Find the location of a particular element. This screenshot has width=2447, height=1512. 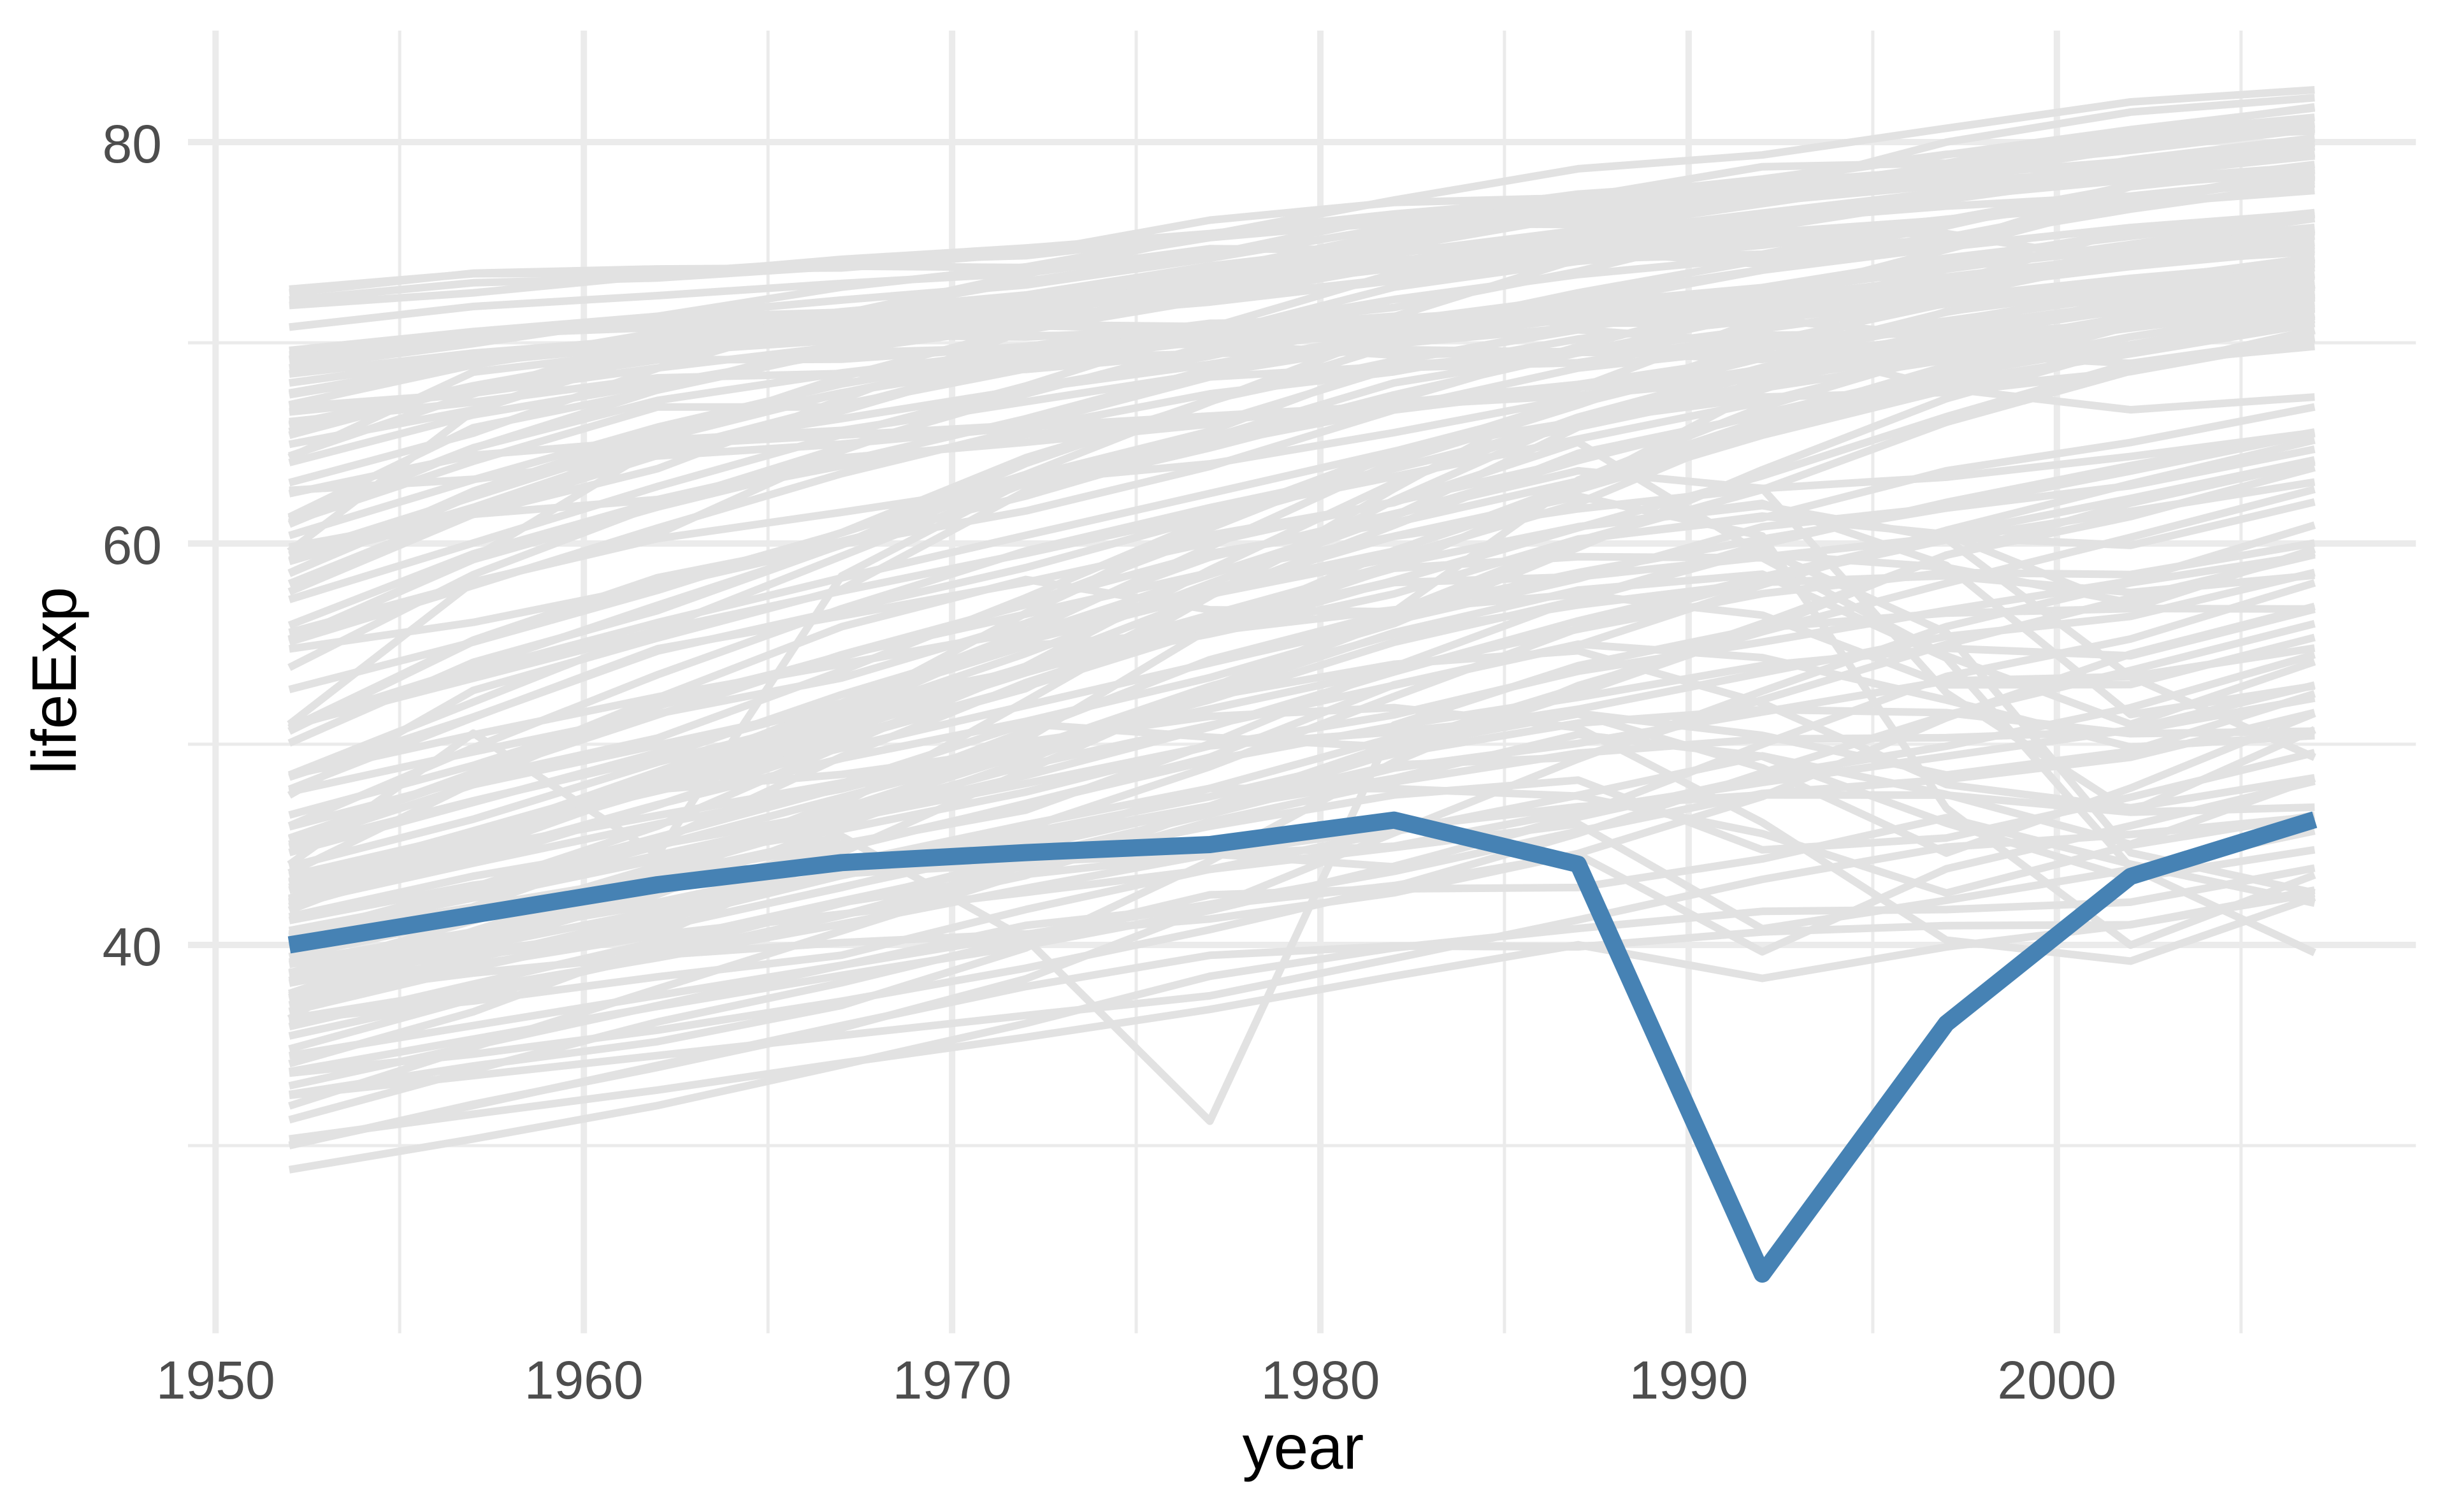

svg-text: 1950 is located at coordinates (215, 1380).